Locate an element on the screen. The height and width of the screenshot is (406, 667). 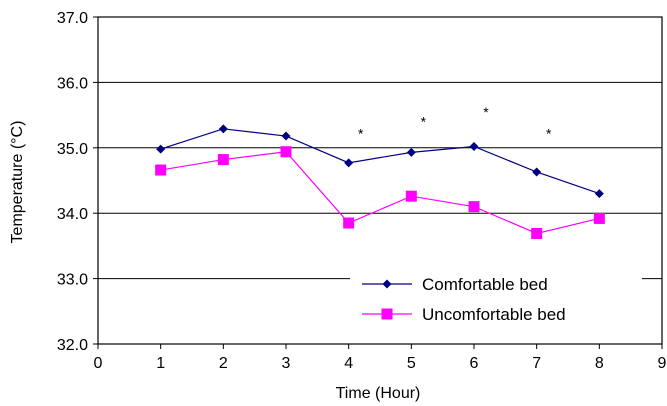
x-tick-label: 0 is located at coordinates (98, 363).